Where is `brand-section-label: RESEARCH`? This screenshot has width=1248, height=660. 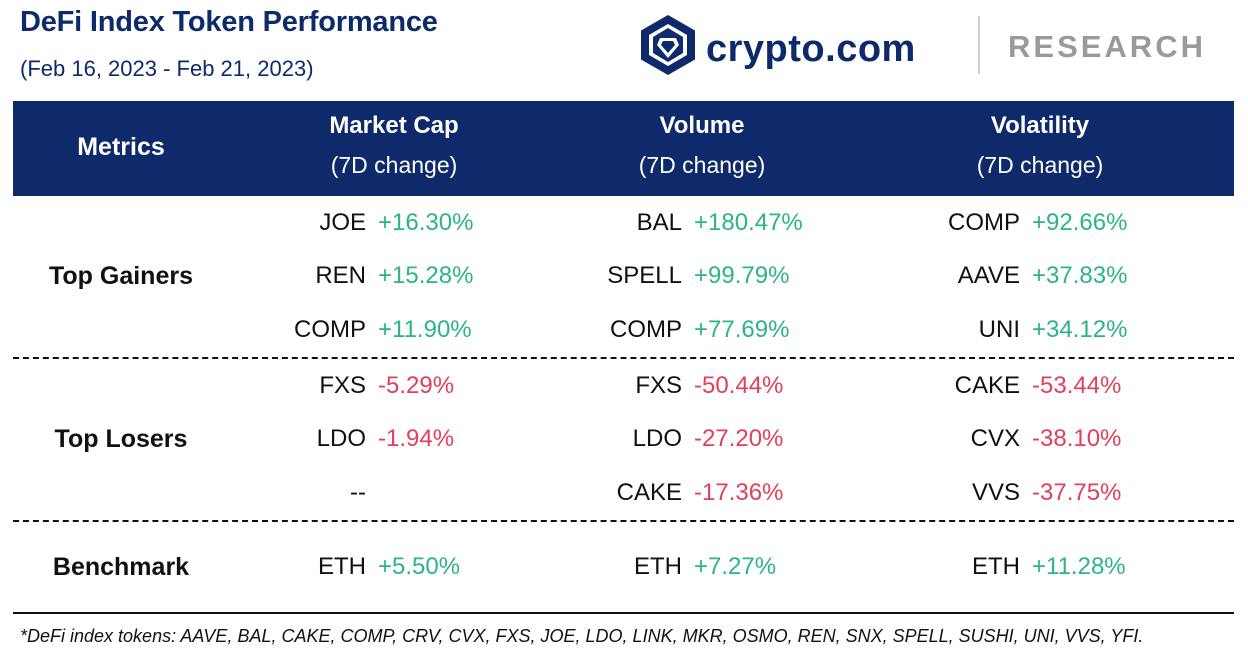
brand-section-label: RESEARCH is located at coordinates (1107, 46).